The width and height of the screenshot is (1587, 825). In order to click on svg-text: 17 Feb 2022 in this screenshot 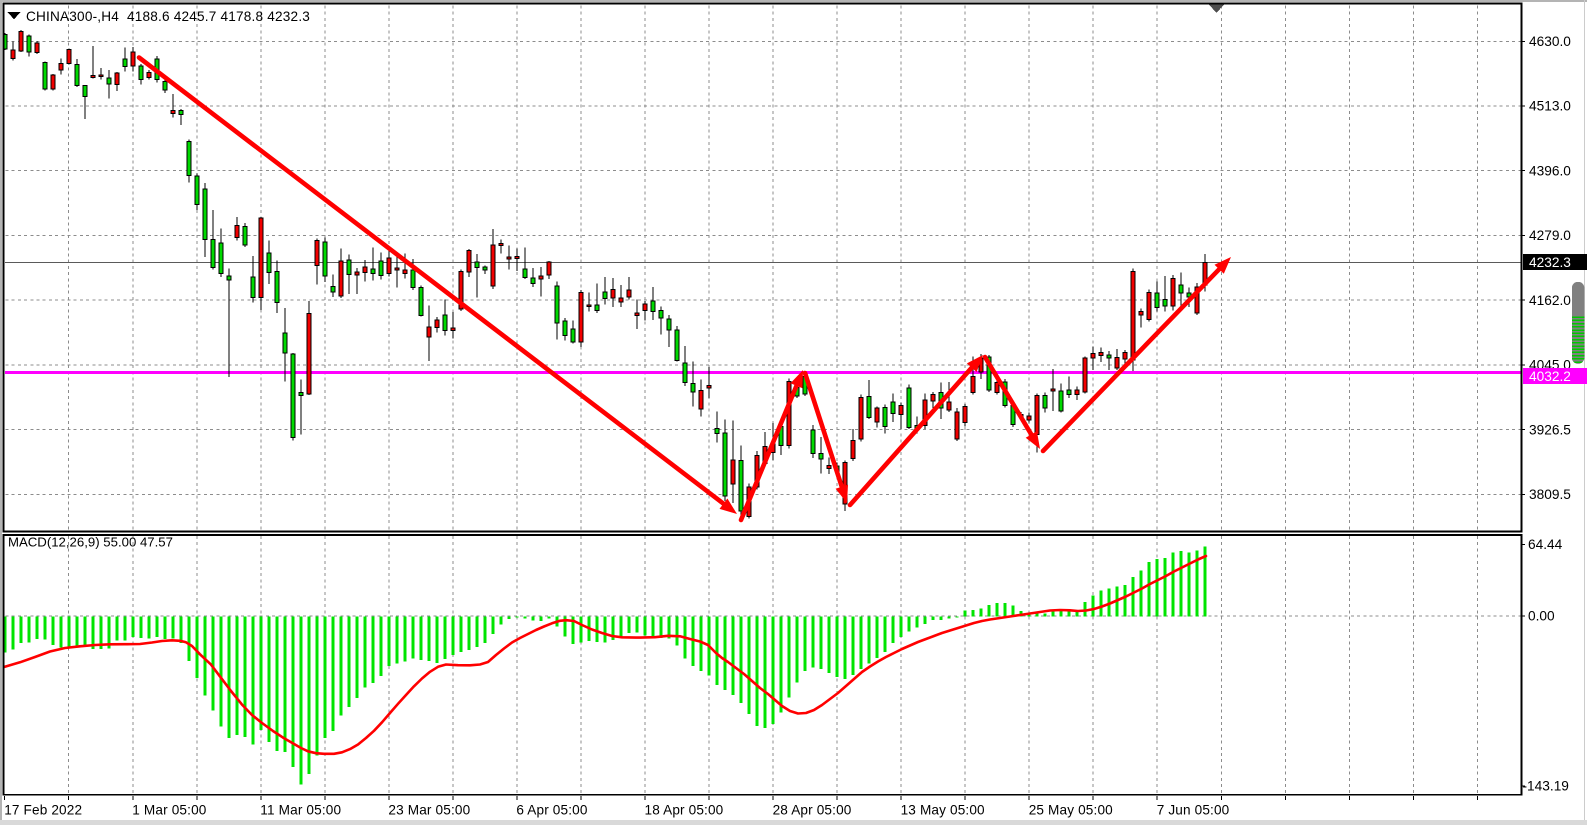, I will do `click(43, 810)`.